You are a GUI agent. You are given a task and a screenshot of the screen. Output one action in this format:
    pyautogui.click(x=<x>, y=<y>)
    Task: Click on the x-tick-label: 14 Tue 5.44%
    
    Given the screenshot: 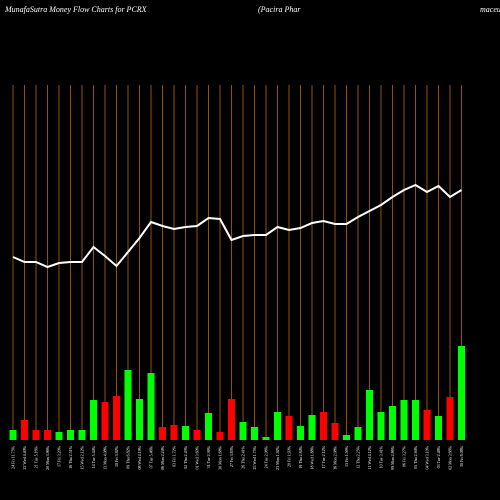 What is the action you would take?
    pyautogui.click(x=93, y=456)
    